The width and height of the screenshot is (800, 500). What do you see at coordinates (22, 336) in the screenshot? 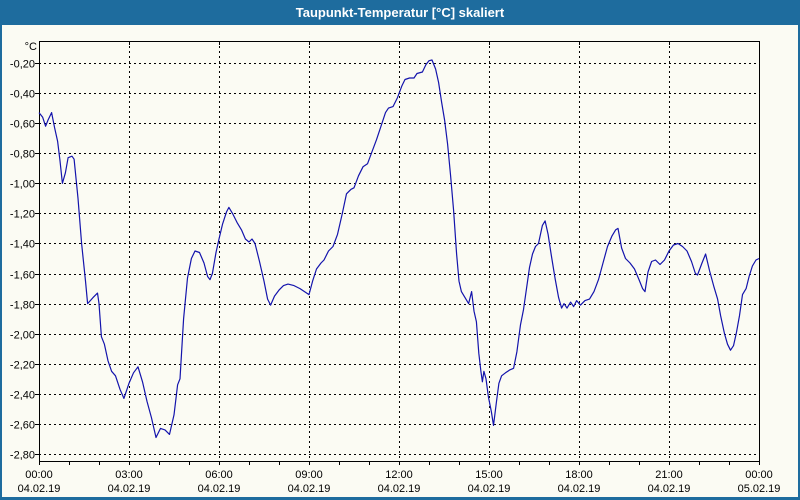
I see `y-axis-label: -2,00` at bounding box center [22, 336].